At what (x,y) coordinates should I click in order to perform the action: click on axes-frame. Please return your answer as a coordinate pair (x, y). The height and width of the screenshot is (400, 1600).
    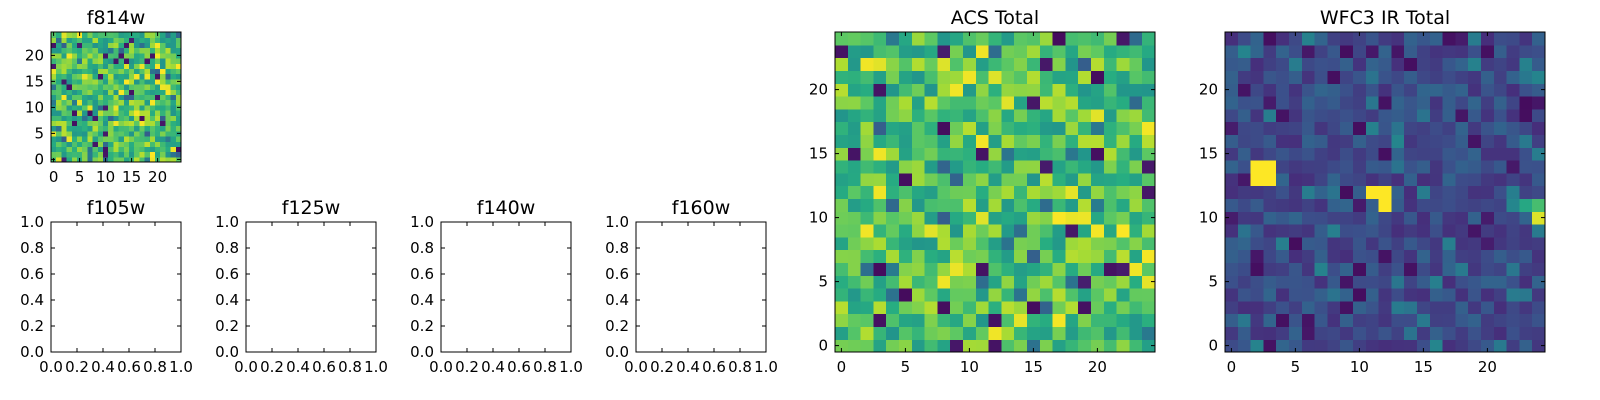
    Looking at the image, I should click on (116, 97).